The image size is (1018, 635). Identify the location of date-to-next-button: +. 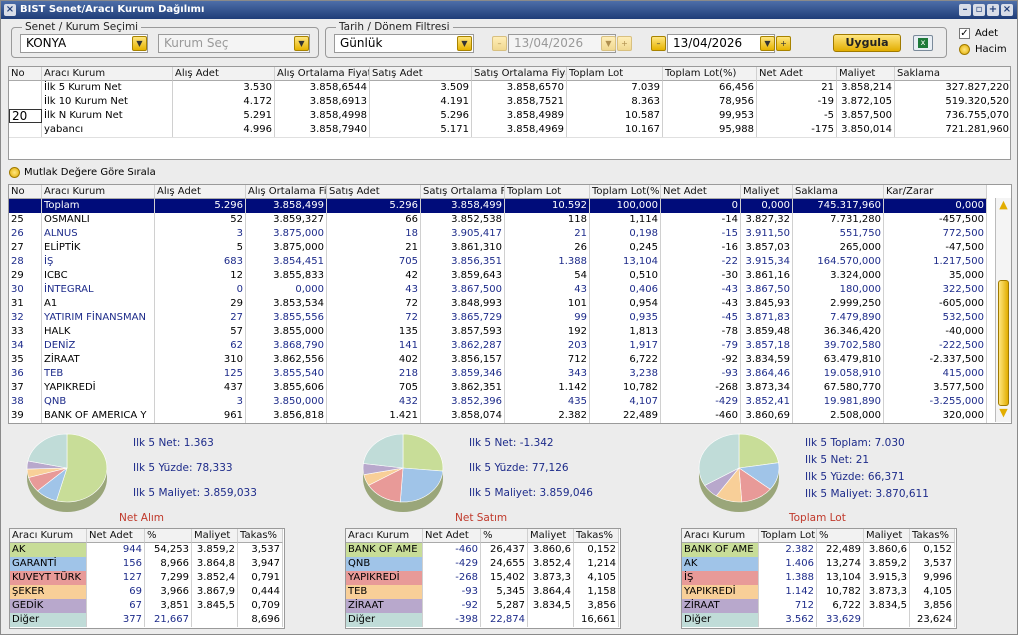
(783, 43).